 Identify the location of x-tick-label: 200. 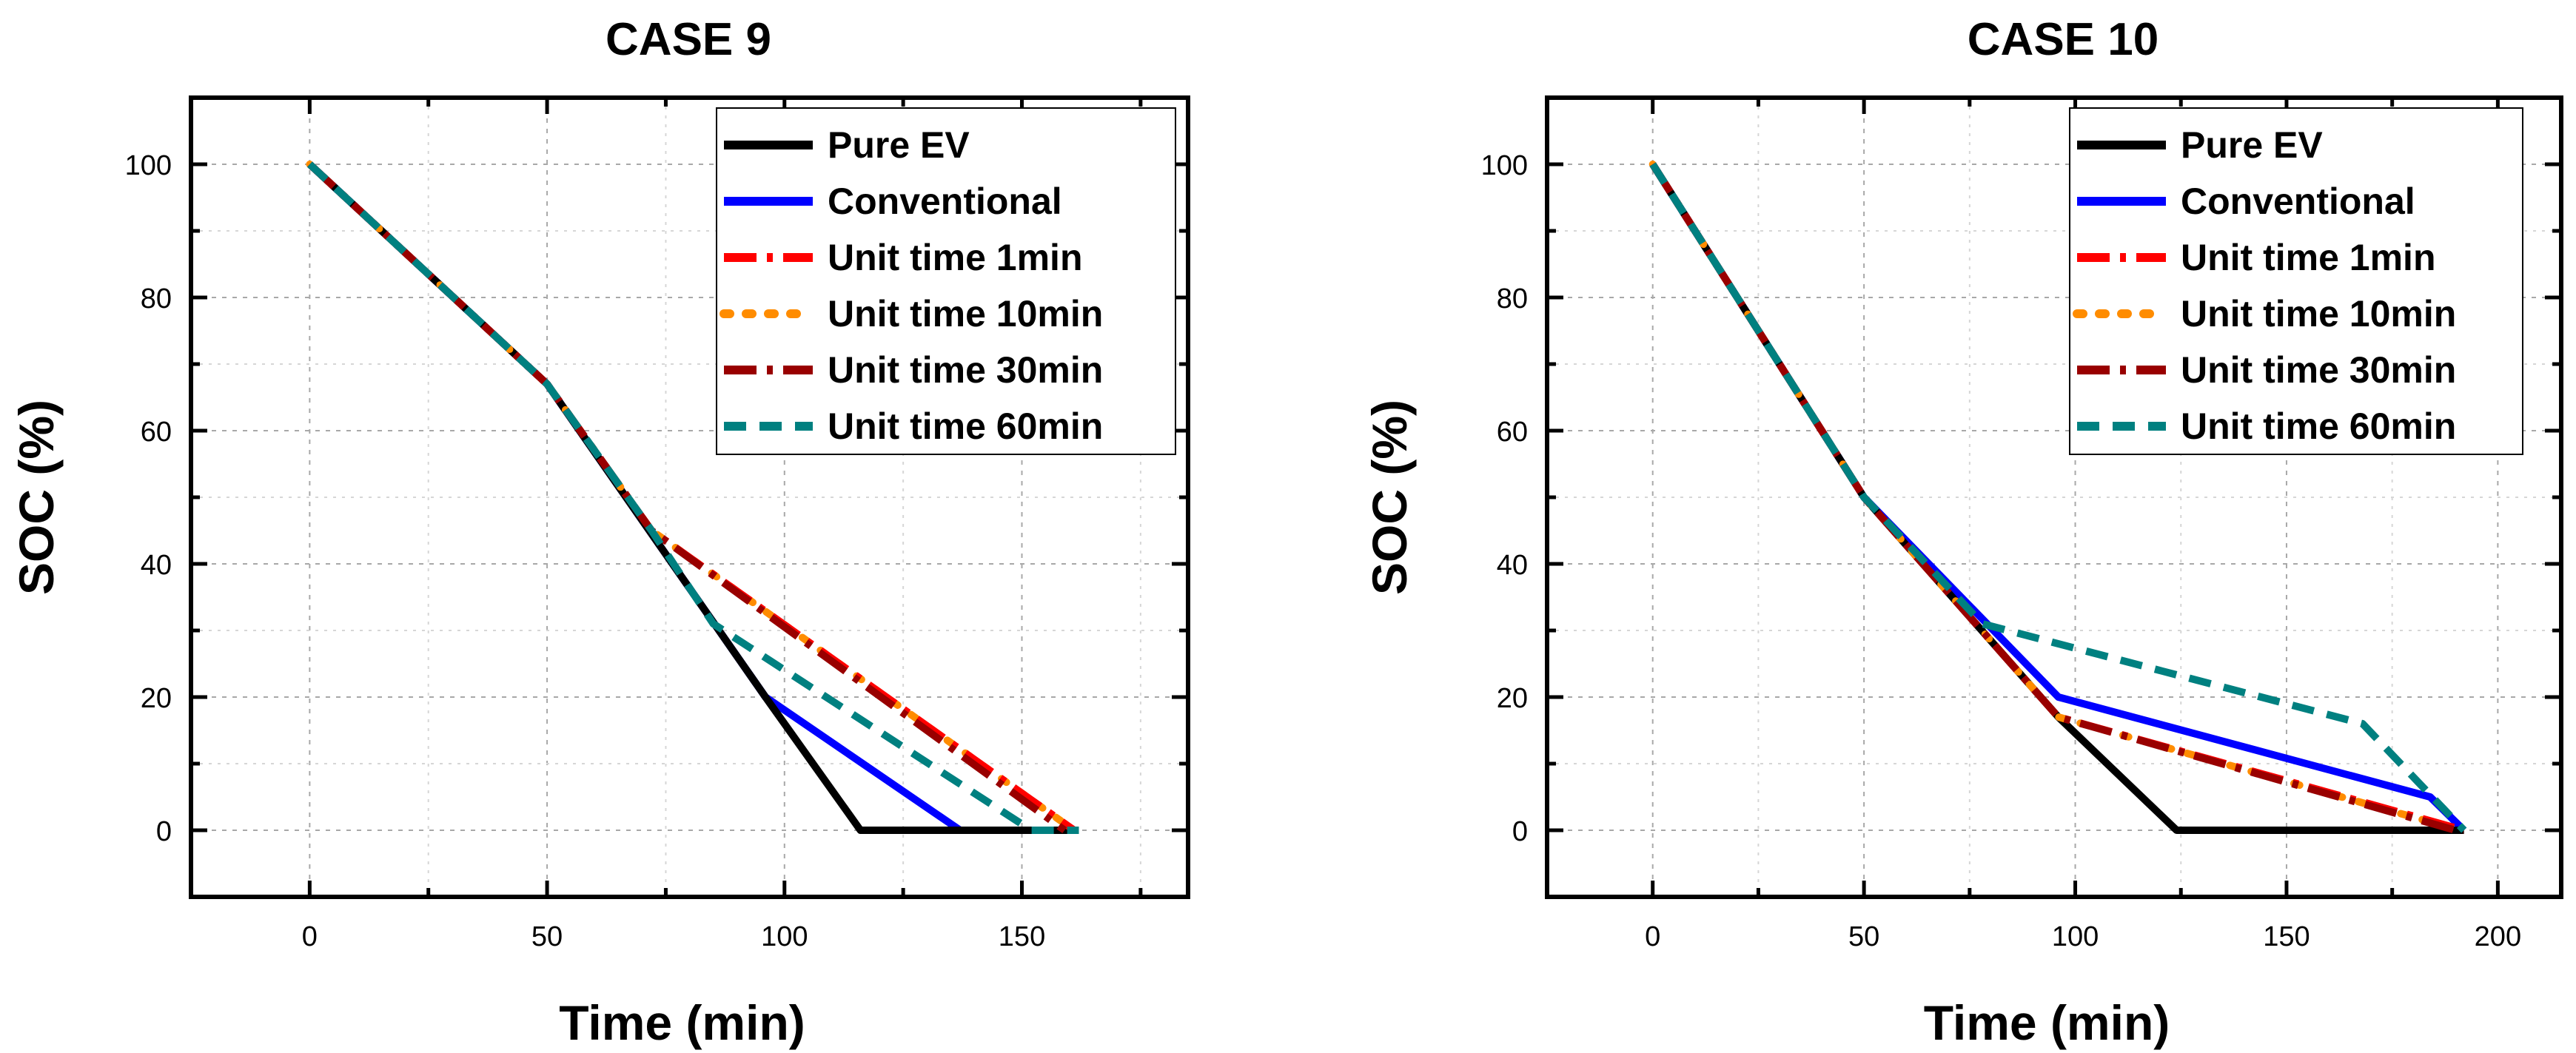
(2498, 937).